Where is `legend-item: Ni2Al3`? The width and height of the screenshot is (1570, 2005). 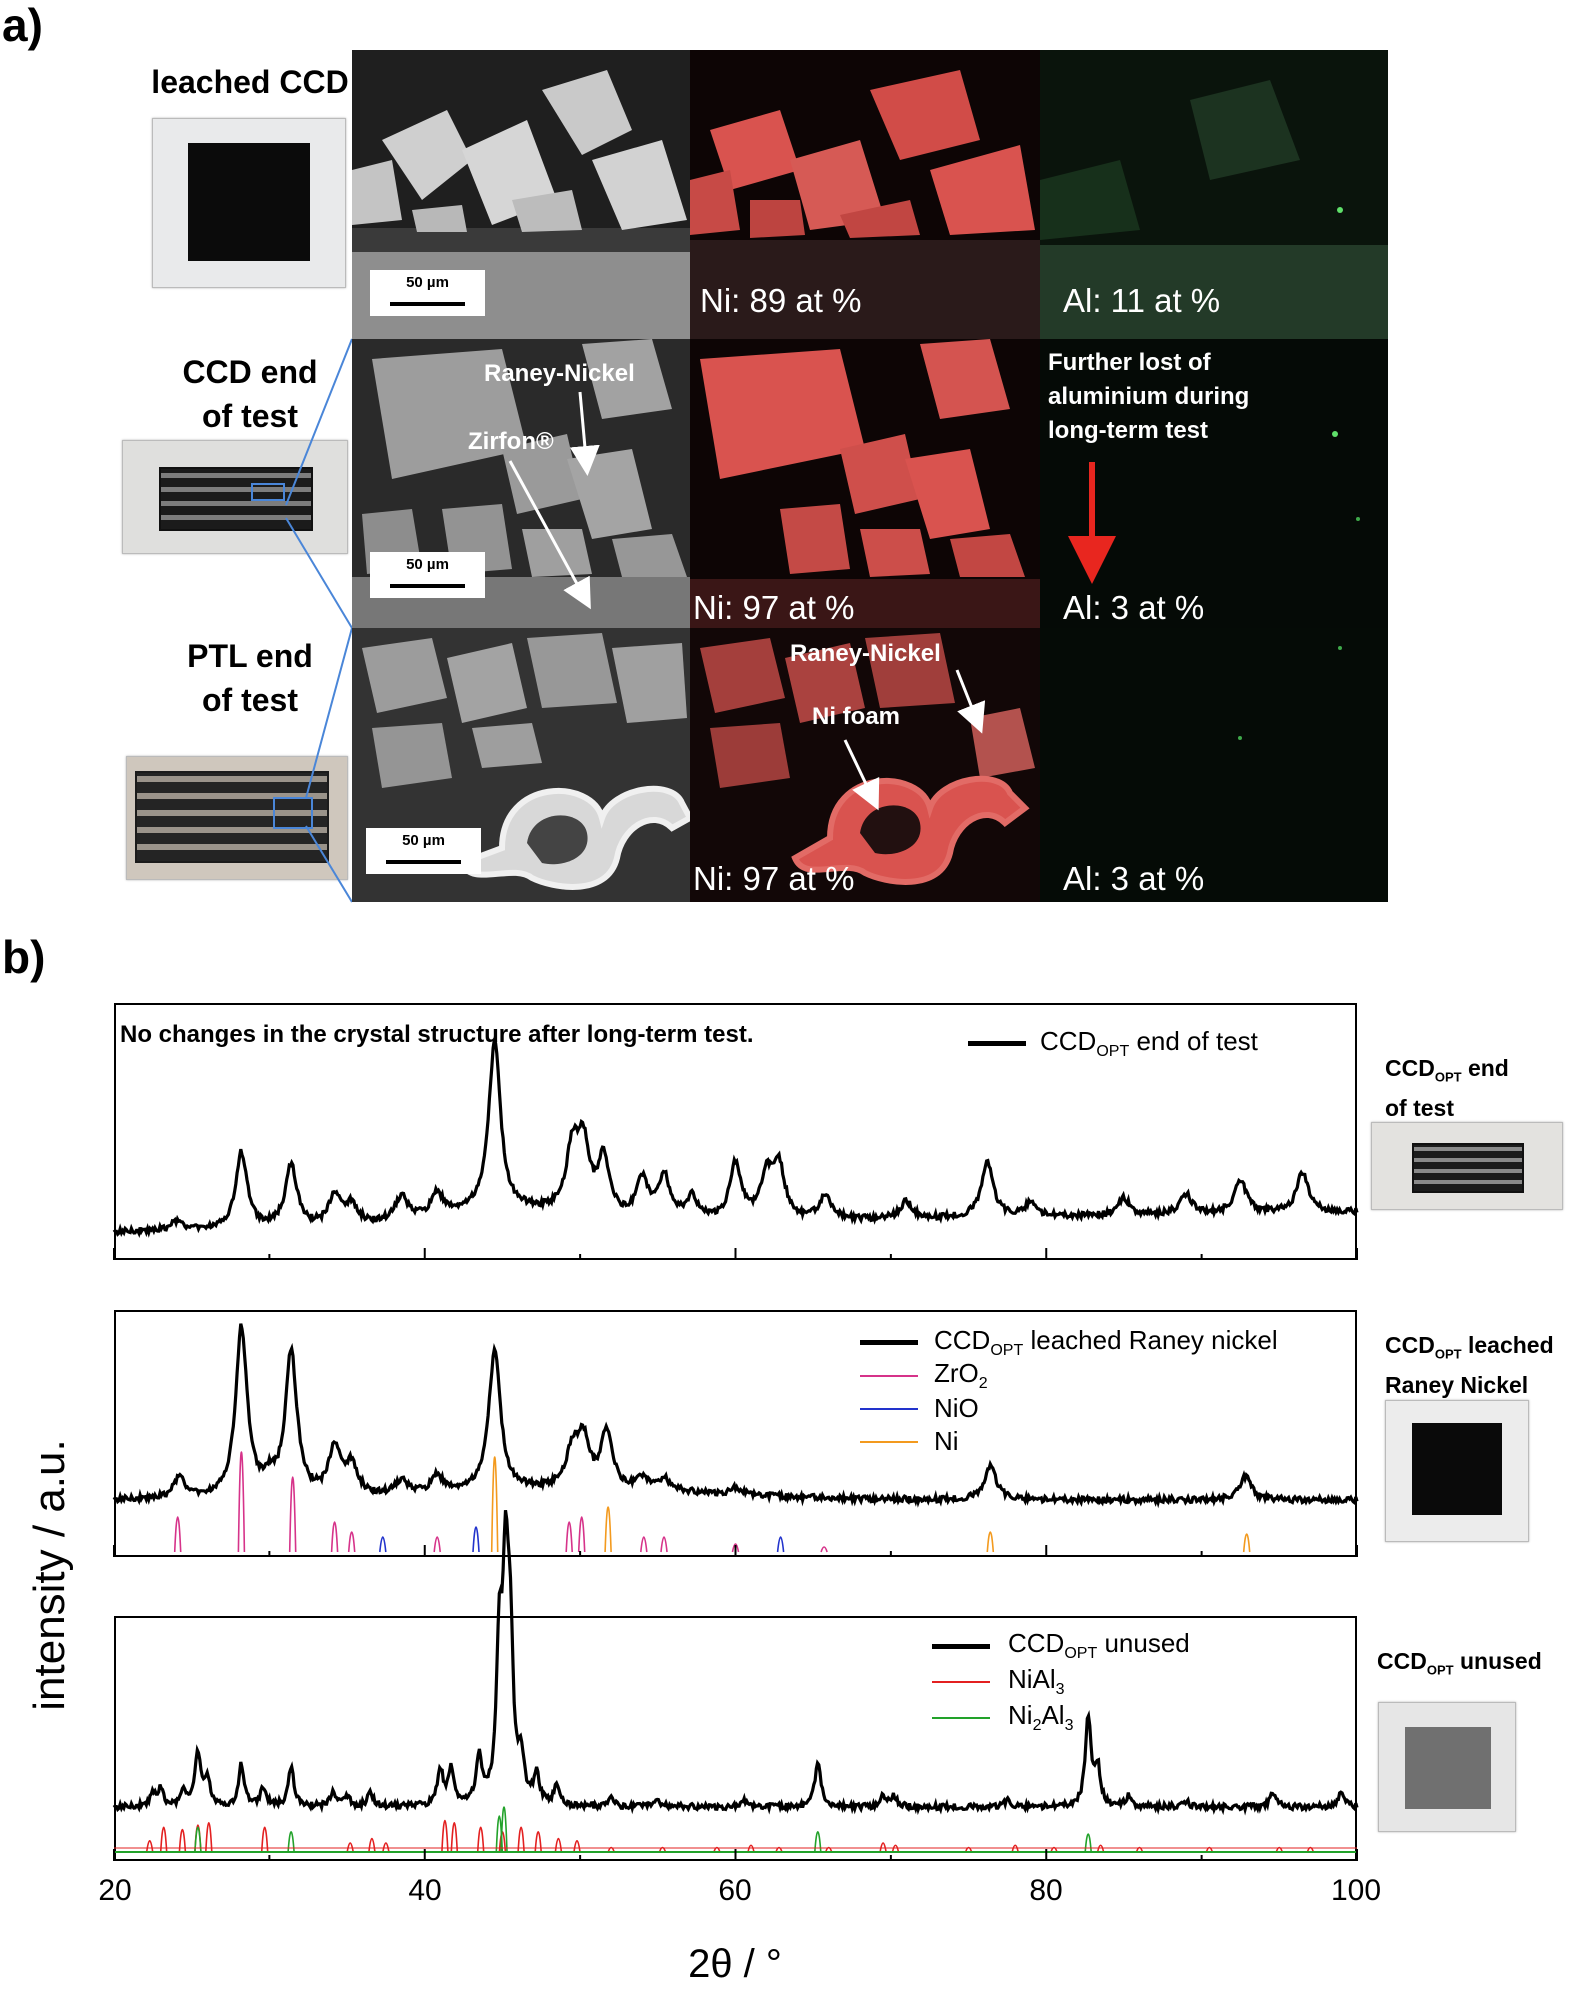
legend-item: Ni2Al3 is located at coordinates (1061, 1718).